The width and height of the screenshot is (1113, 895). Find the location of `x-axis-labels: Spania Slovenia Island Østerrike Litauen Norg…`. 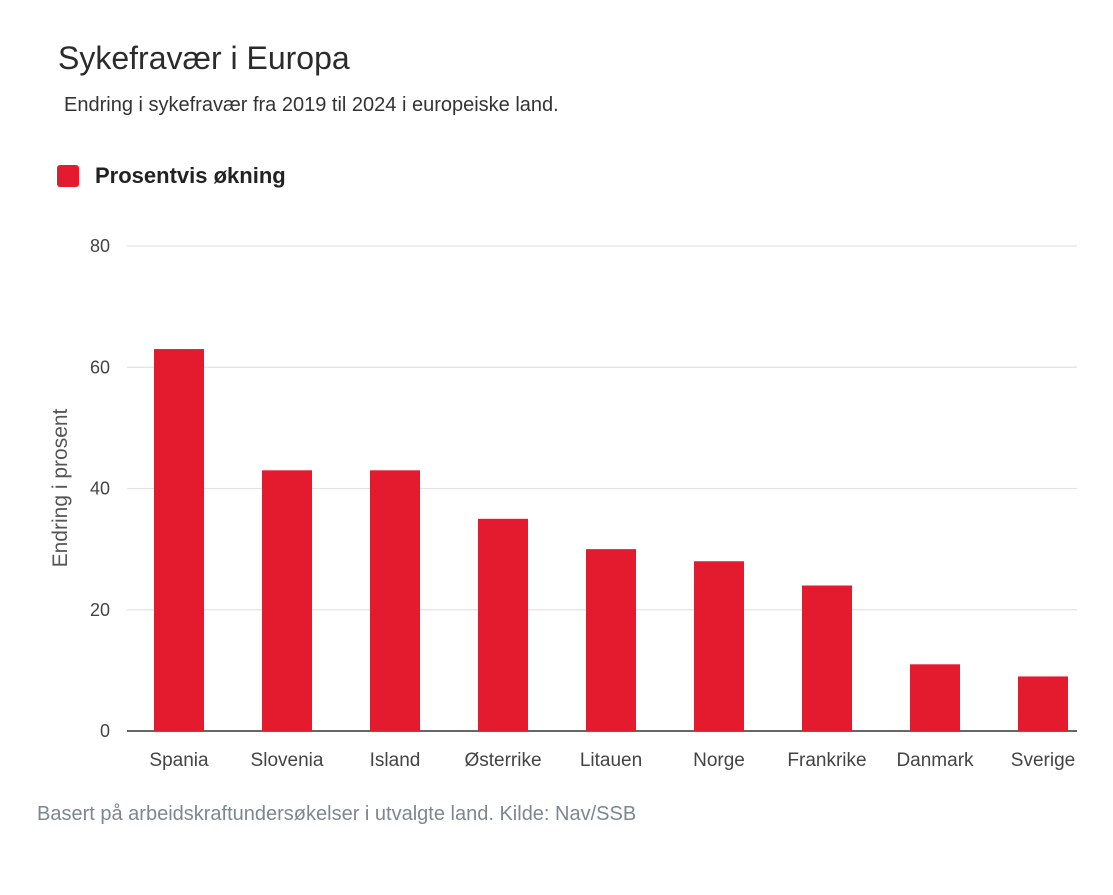

x-axis-labels: Spania Slovenia Island Østerrike Litauen Norg… is located at coordinates (612, 760).